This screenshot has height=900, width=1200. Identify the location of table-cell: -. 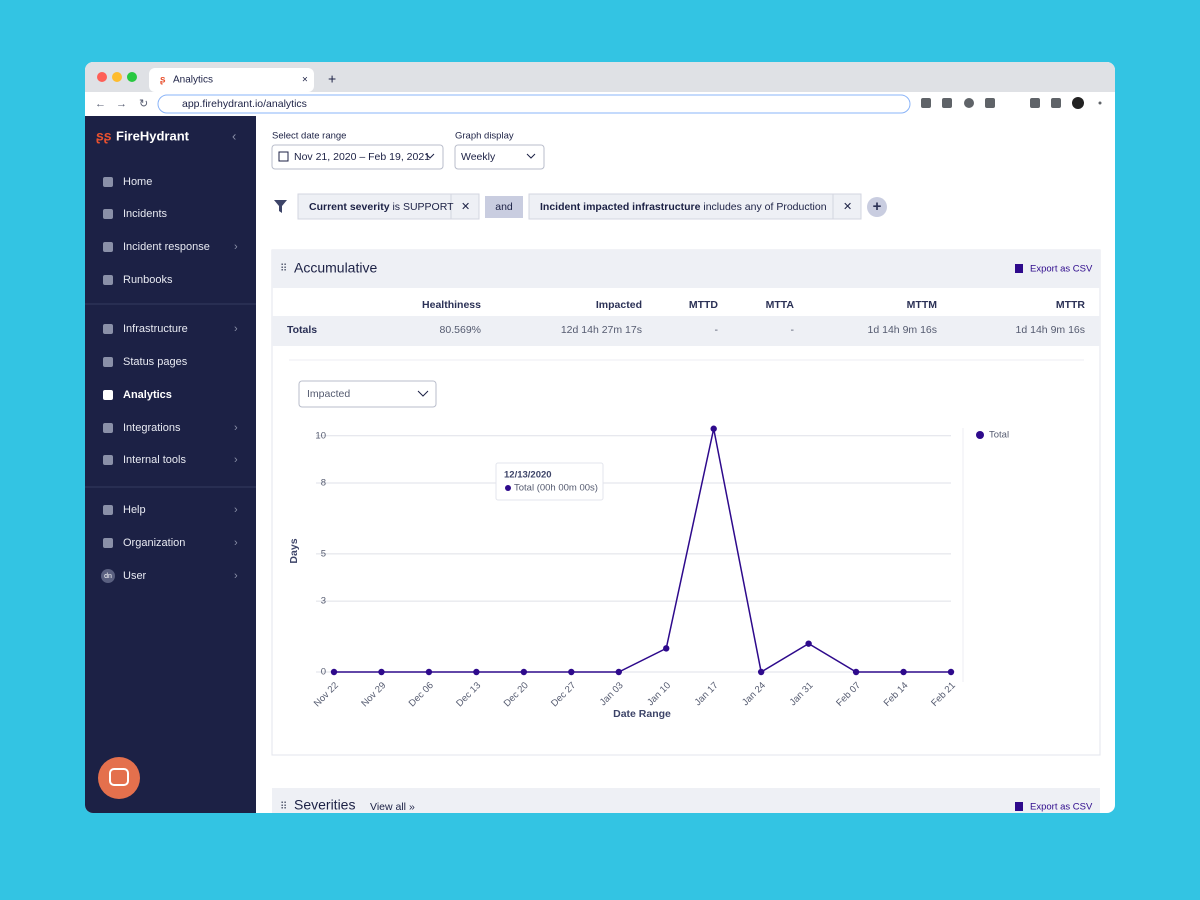
(793, 330).